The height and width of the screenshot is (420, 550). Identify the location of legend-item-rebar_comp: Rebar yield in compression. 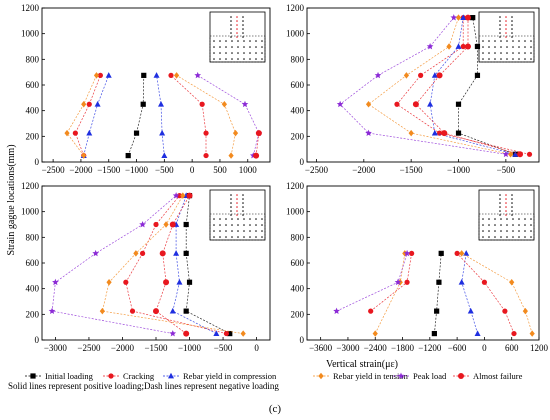
(220, 376).